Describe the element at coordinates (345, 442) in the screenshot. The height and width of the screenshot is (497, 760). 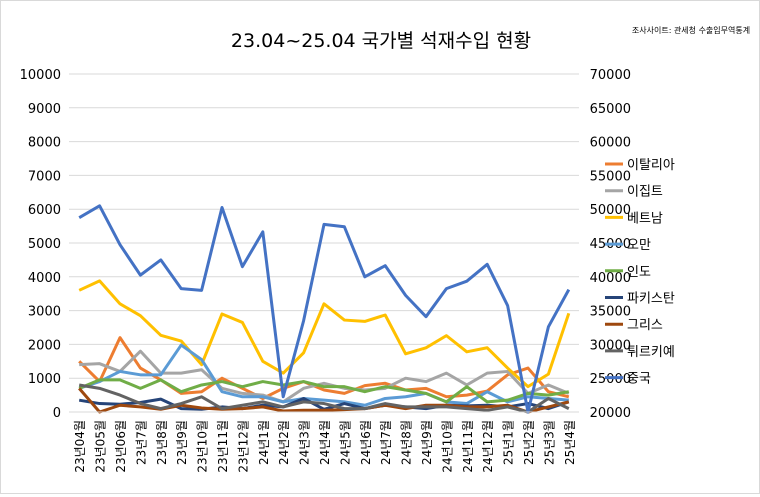
I see `x-tick-label: 24년5월` at that location.